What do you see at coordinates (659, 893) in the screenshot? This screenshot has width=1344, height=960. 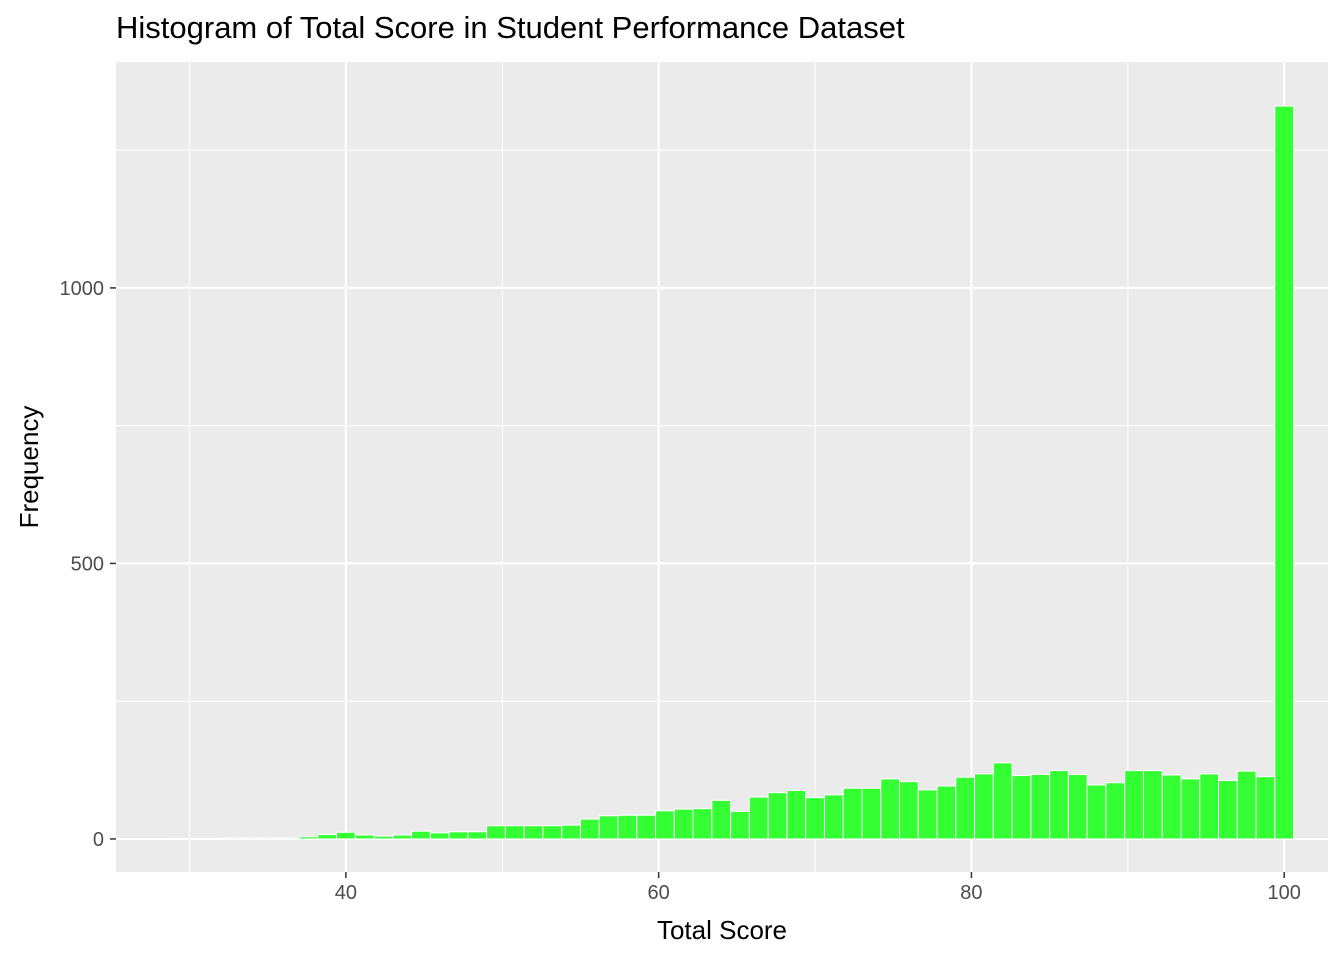 I see `x-tick-label: 60` at bounding box center [659, 893].